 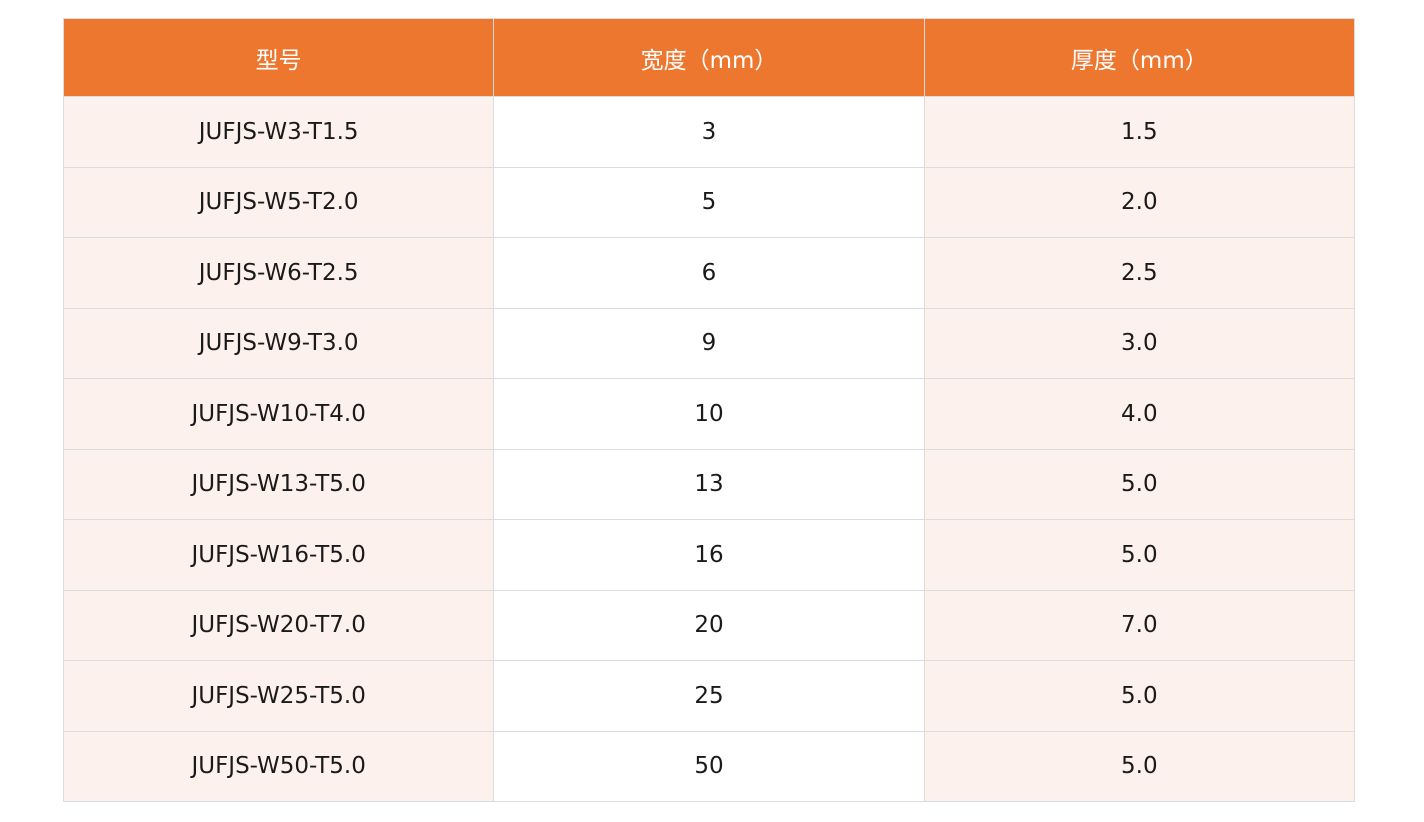 I want to click on table-row: JUFJS-W10-T4.0 10 4.0, so click(x=709, y=414).